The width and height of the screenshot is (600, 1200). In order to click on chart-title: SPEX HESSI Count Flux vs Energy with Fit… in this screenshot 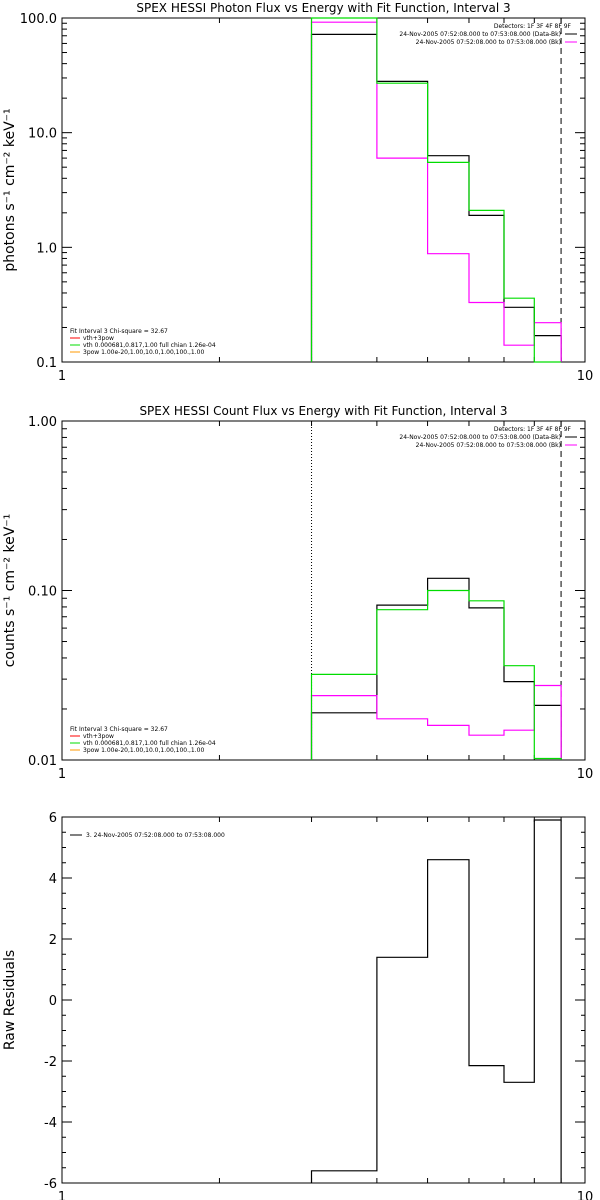, I will do `click(323, 411)`.